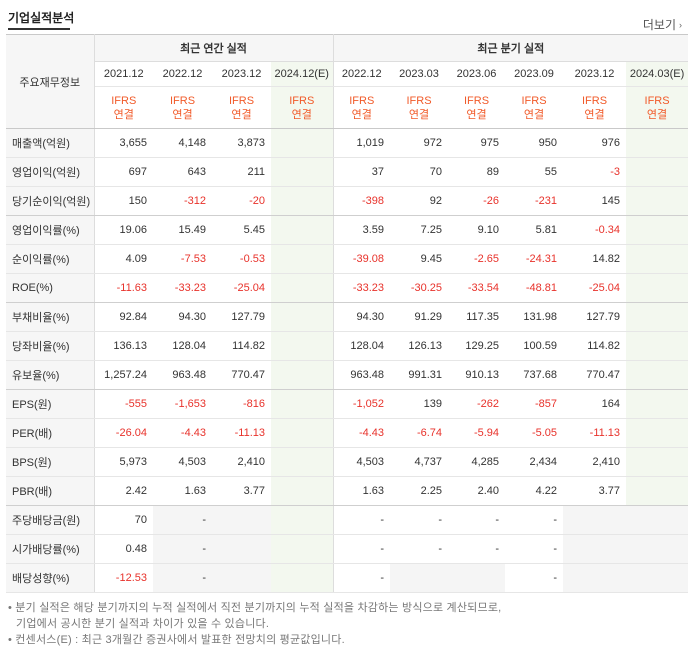 The height and width of the screenshot is (648, 694). Describe the element at coordinates (595, 172) in the screenshot. I see `table-cell: -3` at that location.